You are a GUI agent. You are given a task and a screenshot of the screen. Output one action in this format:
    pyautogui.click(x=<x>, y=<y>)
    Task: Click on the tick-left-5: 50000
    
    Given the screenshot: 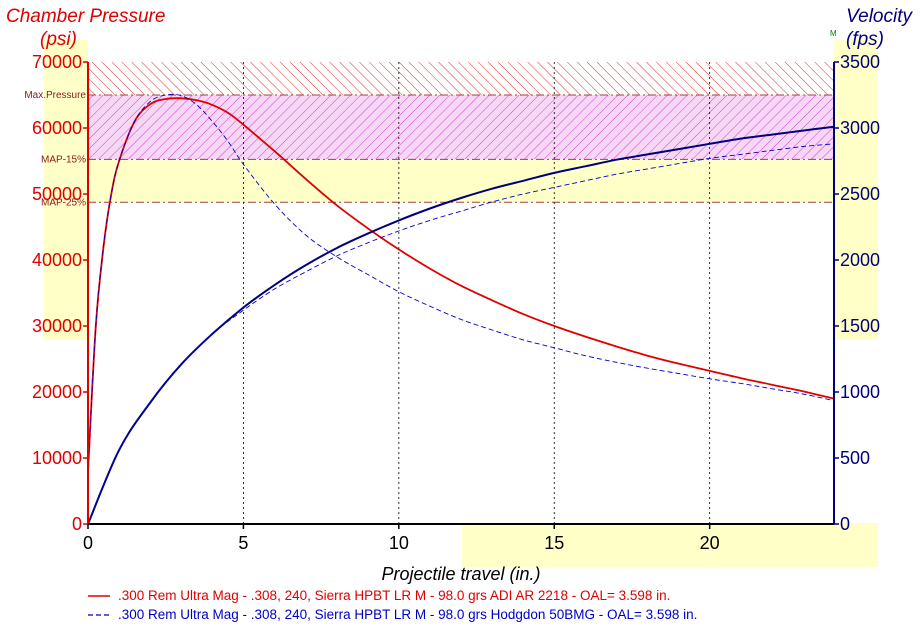 What is the action you would take?
    pyautogui.click(x=57, y=194)
    